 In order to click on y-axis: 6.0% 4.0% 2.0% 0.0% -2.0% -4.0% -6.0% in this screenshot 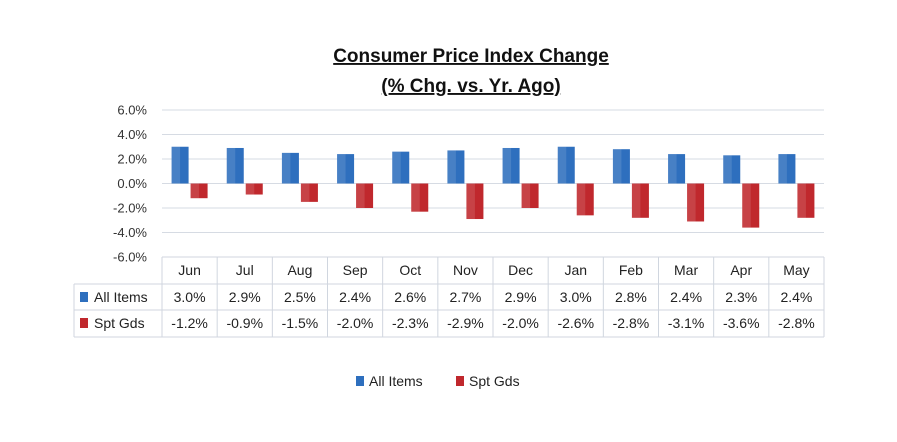, I will do `click(130, 184)`.